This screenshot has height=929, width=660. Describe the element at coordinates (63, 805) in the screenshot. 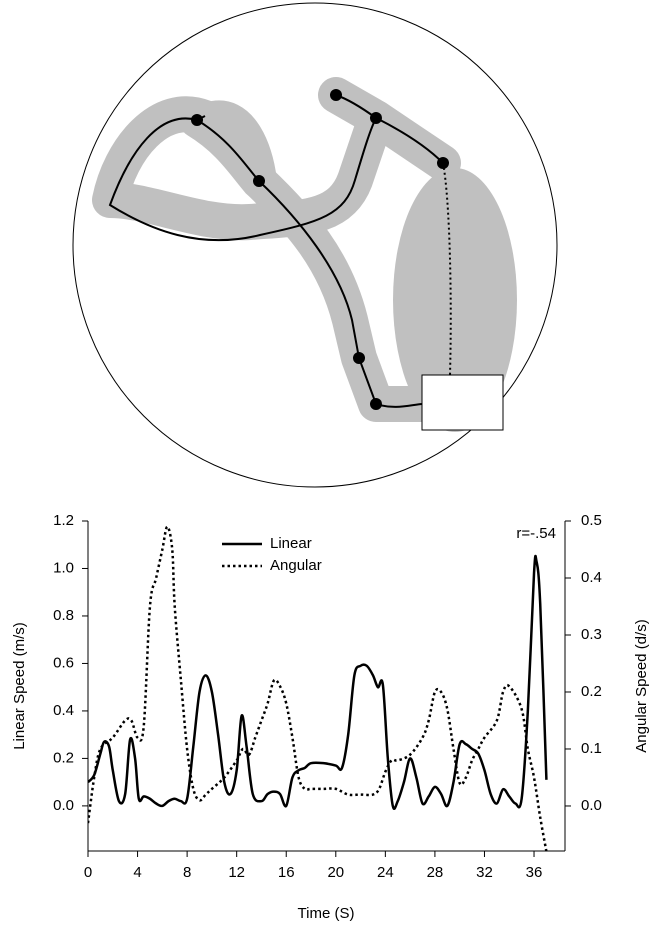

I see `y-tick-label: 0.0` at that location.